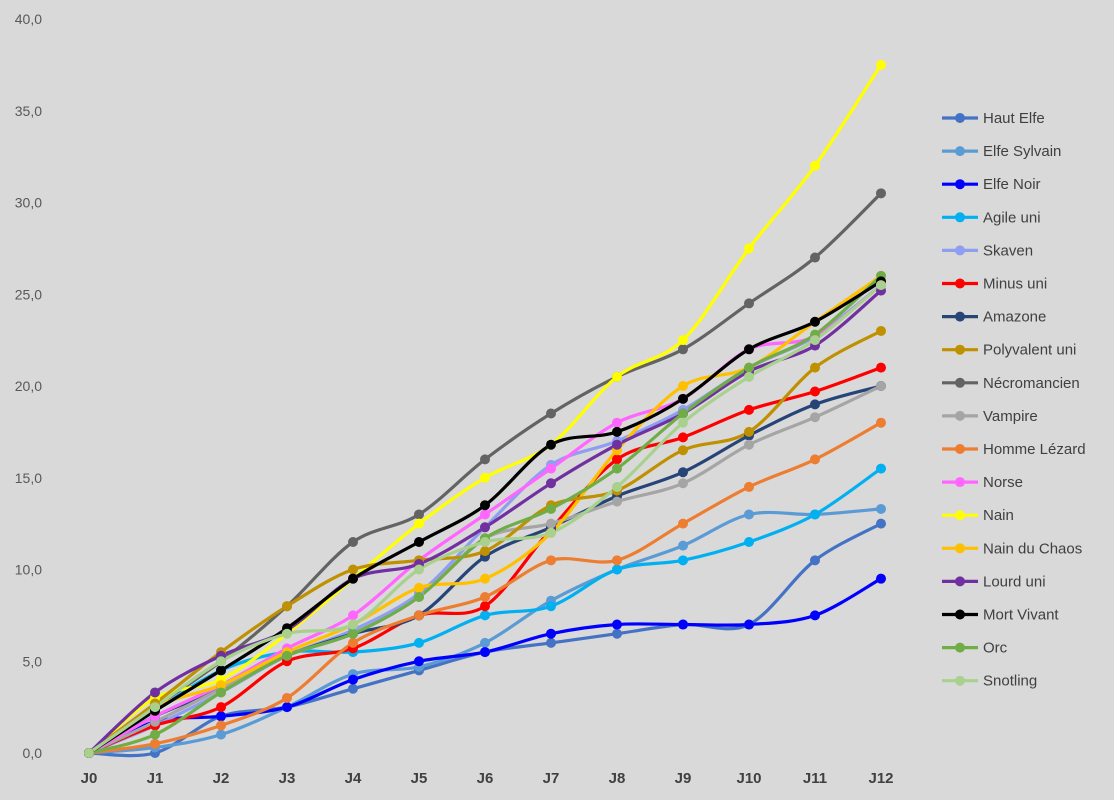 This screenshot has width=1114, height=800. What do you see at coordinates (487, 778) in the screenshot?
I see `x-axis-ticks: J0 J1 J2 J3 J4 J5 J6 J7 J8 J9 J10 J11 J12` at bounding box center [487, 778].